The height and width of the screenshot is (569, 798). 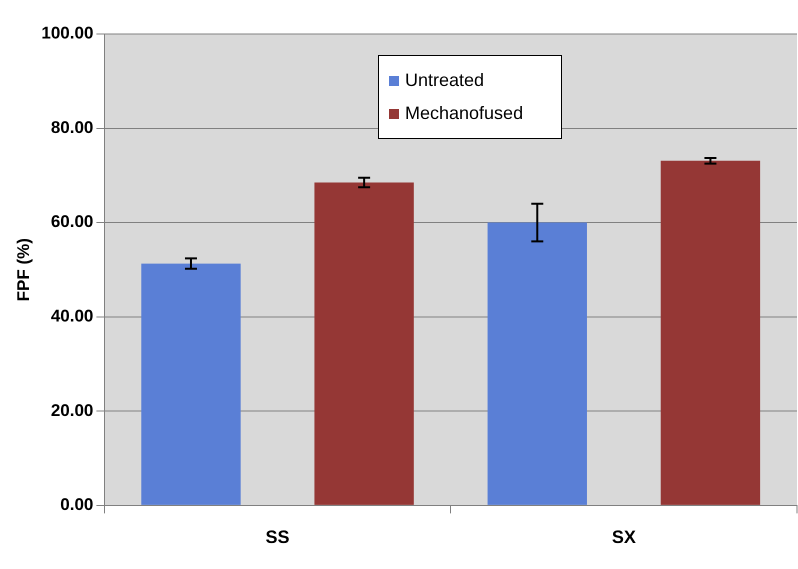 What do you see at coordinates (278, 537) in the screenshot?
I see `x-tick-label: SS` at bounding box center [278, 537].